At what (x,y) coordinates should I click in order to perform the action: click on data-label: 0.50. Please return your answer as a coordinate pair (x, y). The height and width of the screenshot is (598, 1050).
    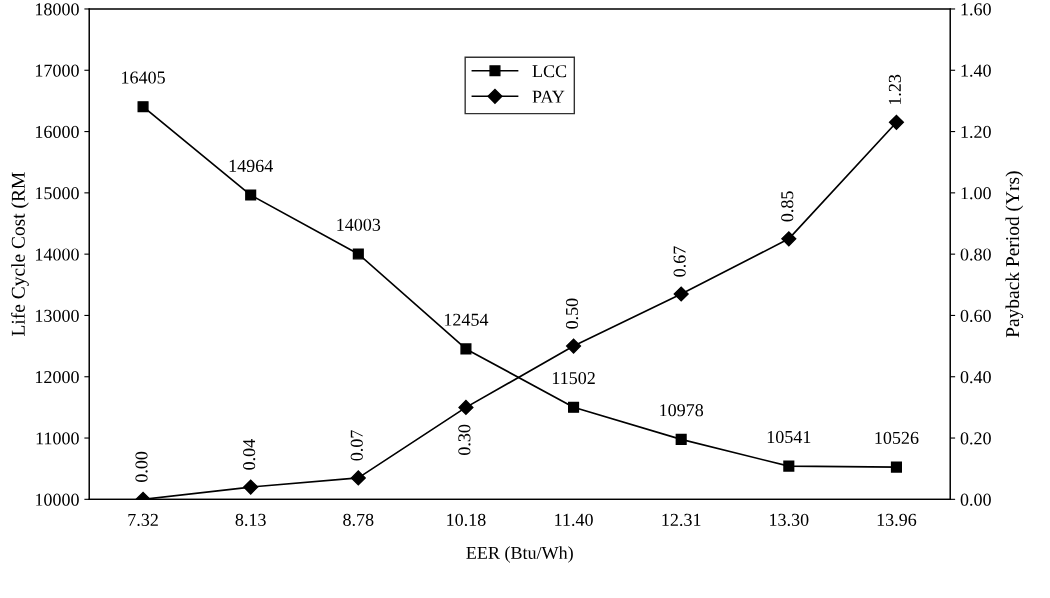
    Looking at the image, I should click on (572, 313).